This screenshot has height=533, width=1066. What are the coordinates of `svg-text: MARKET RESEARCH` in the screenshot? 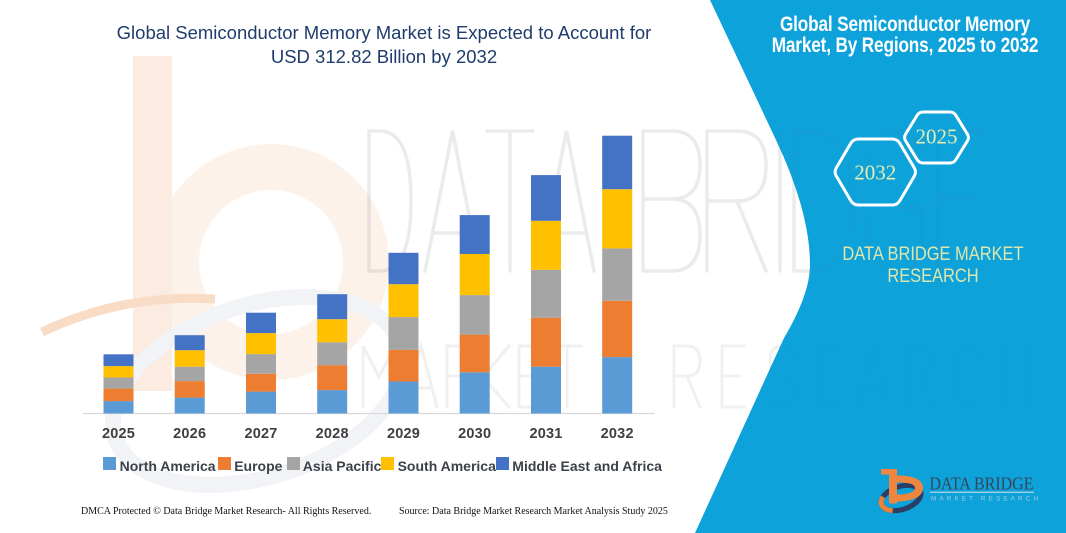 It's located at (984, 499).